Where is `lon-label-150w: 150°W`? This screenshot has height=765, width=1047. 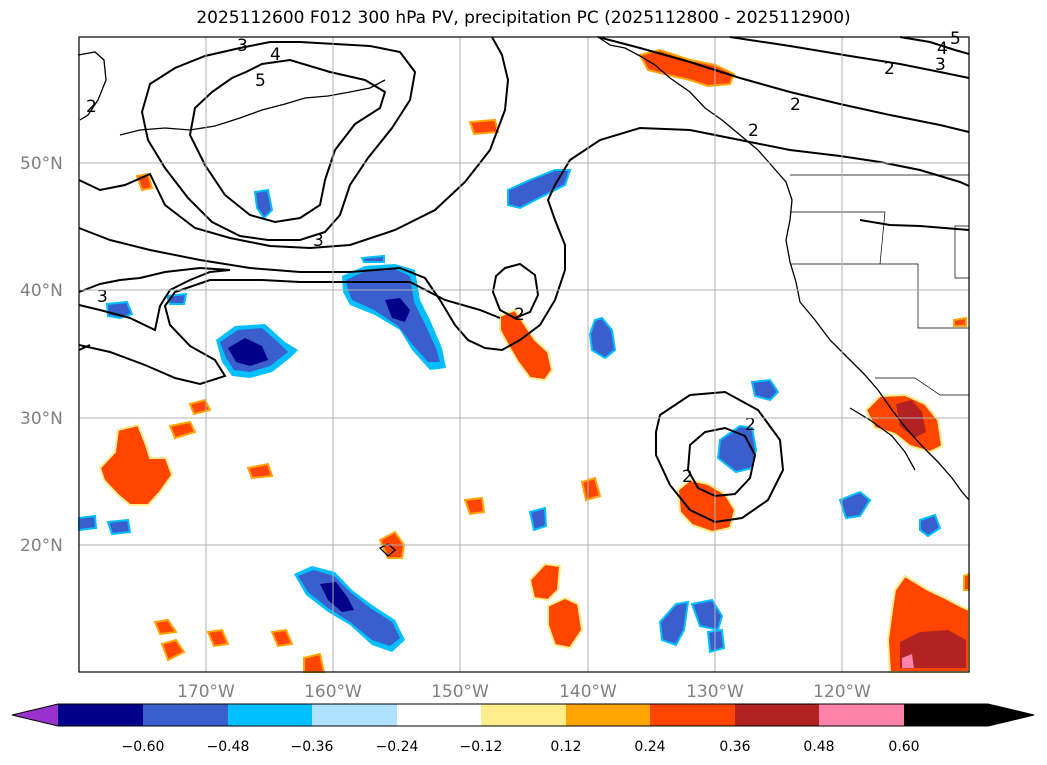
lon-label-150w: 150°W is located at coordinates (460, 692).